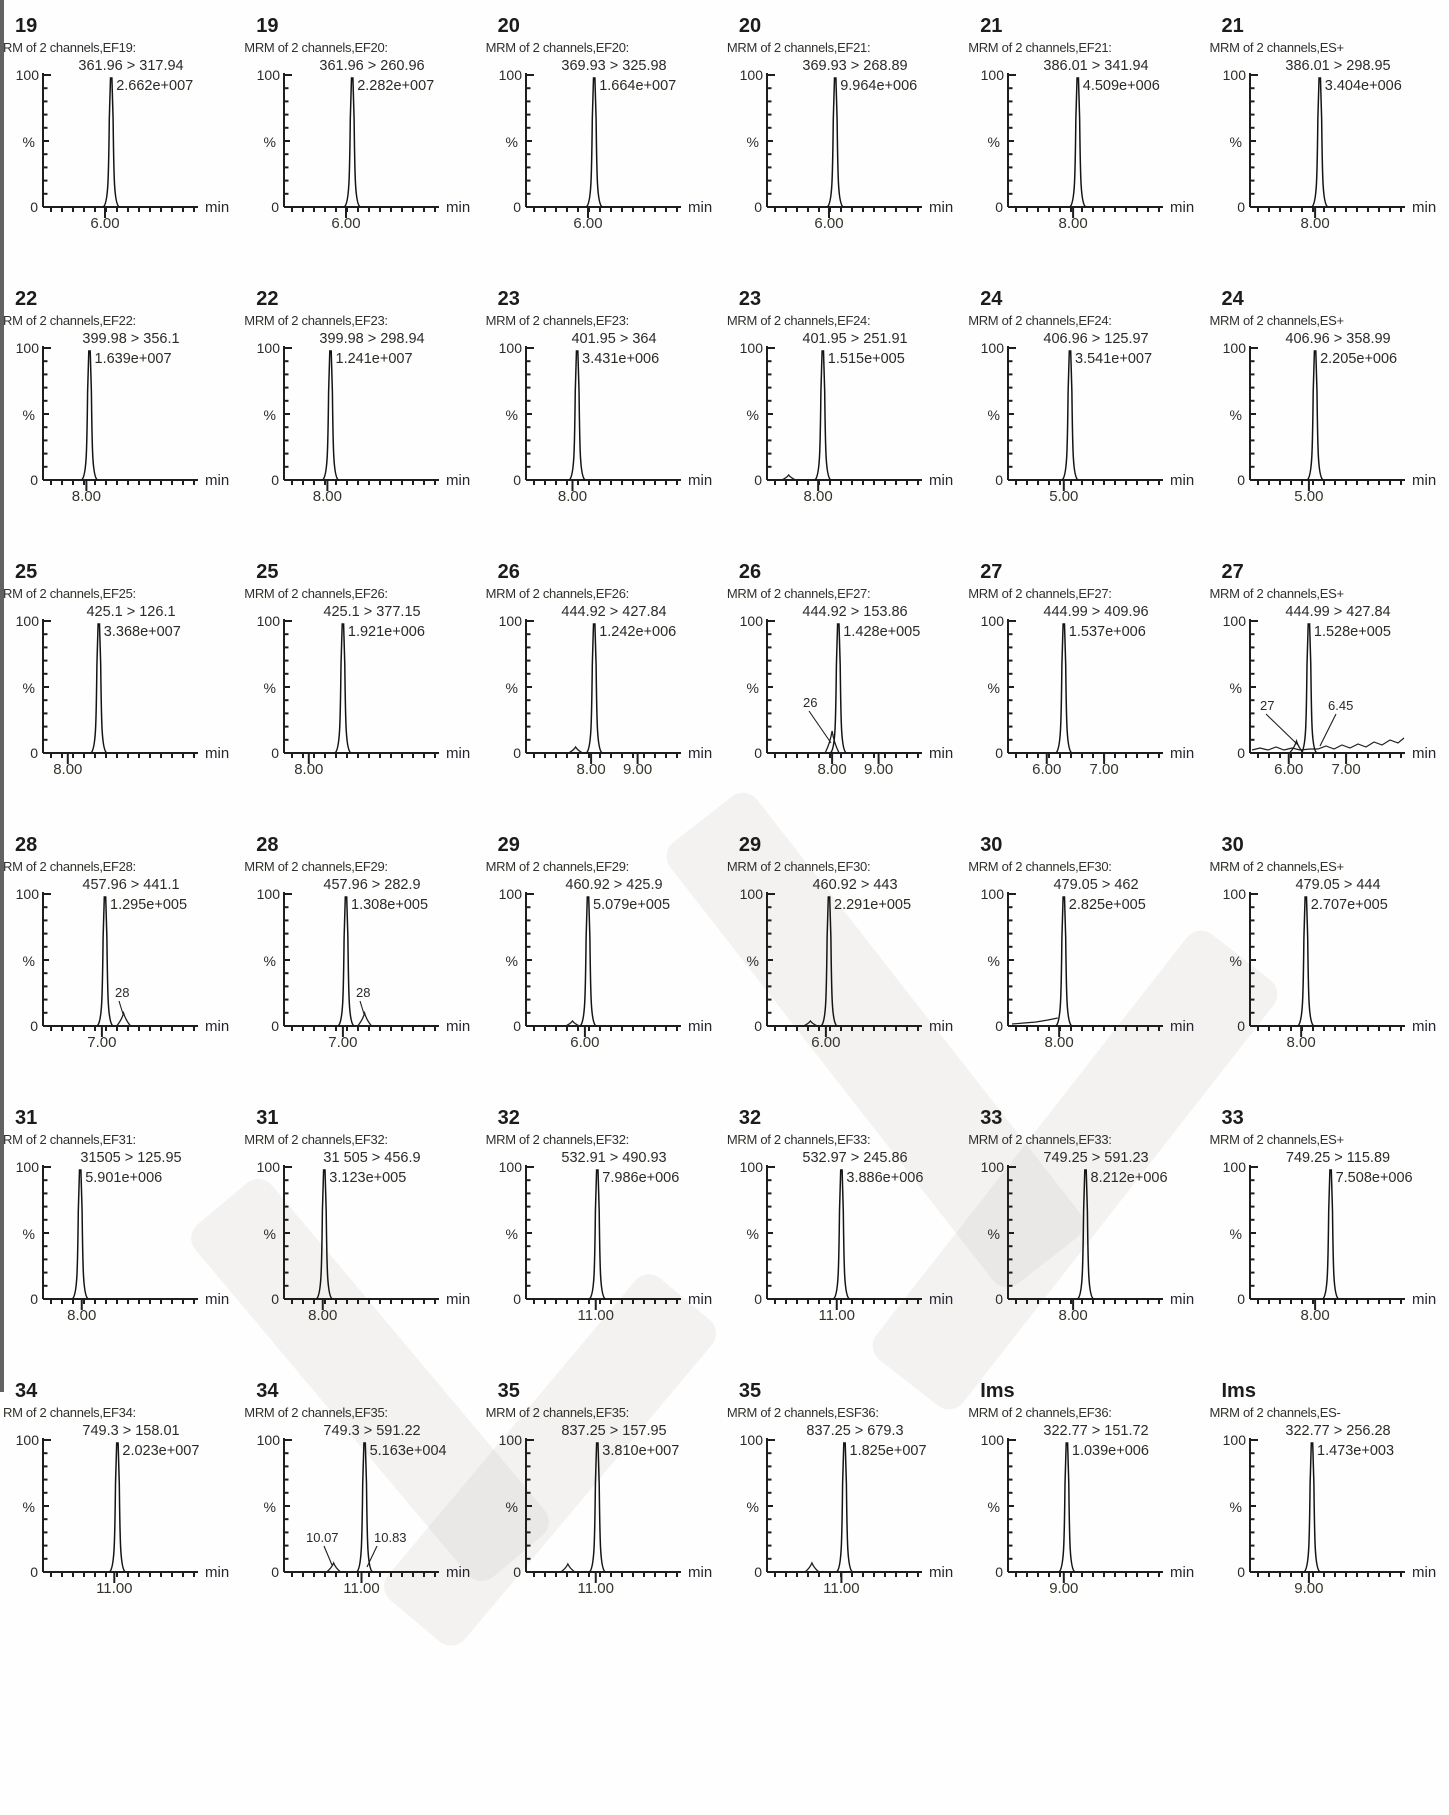 The height and width of the screenshot is (1815, 1449). Describe the element at coordinates (557, 47) in the screenshot. I see `channel-header-text: MRM of 2 channels,EF20:` at that location.